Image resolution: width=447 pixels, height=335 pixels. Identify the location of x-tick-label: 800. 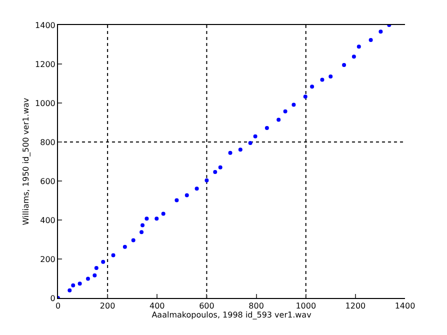
(256, 306).